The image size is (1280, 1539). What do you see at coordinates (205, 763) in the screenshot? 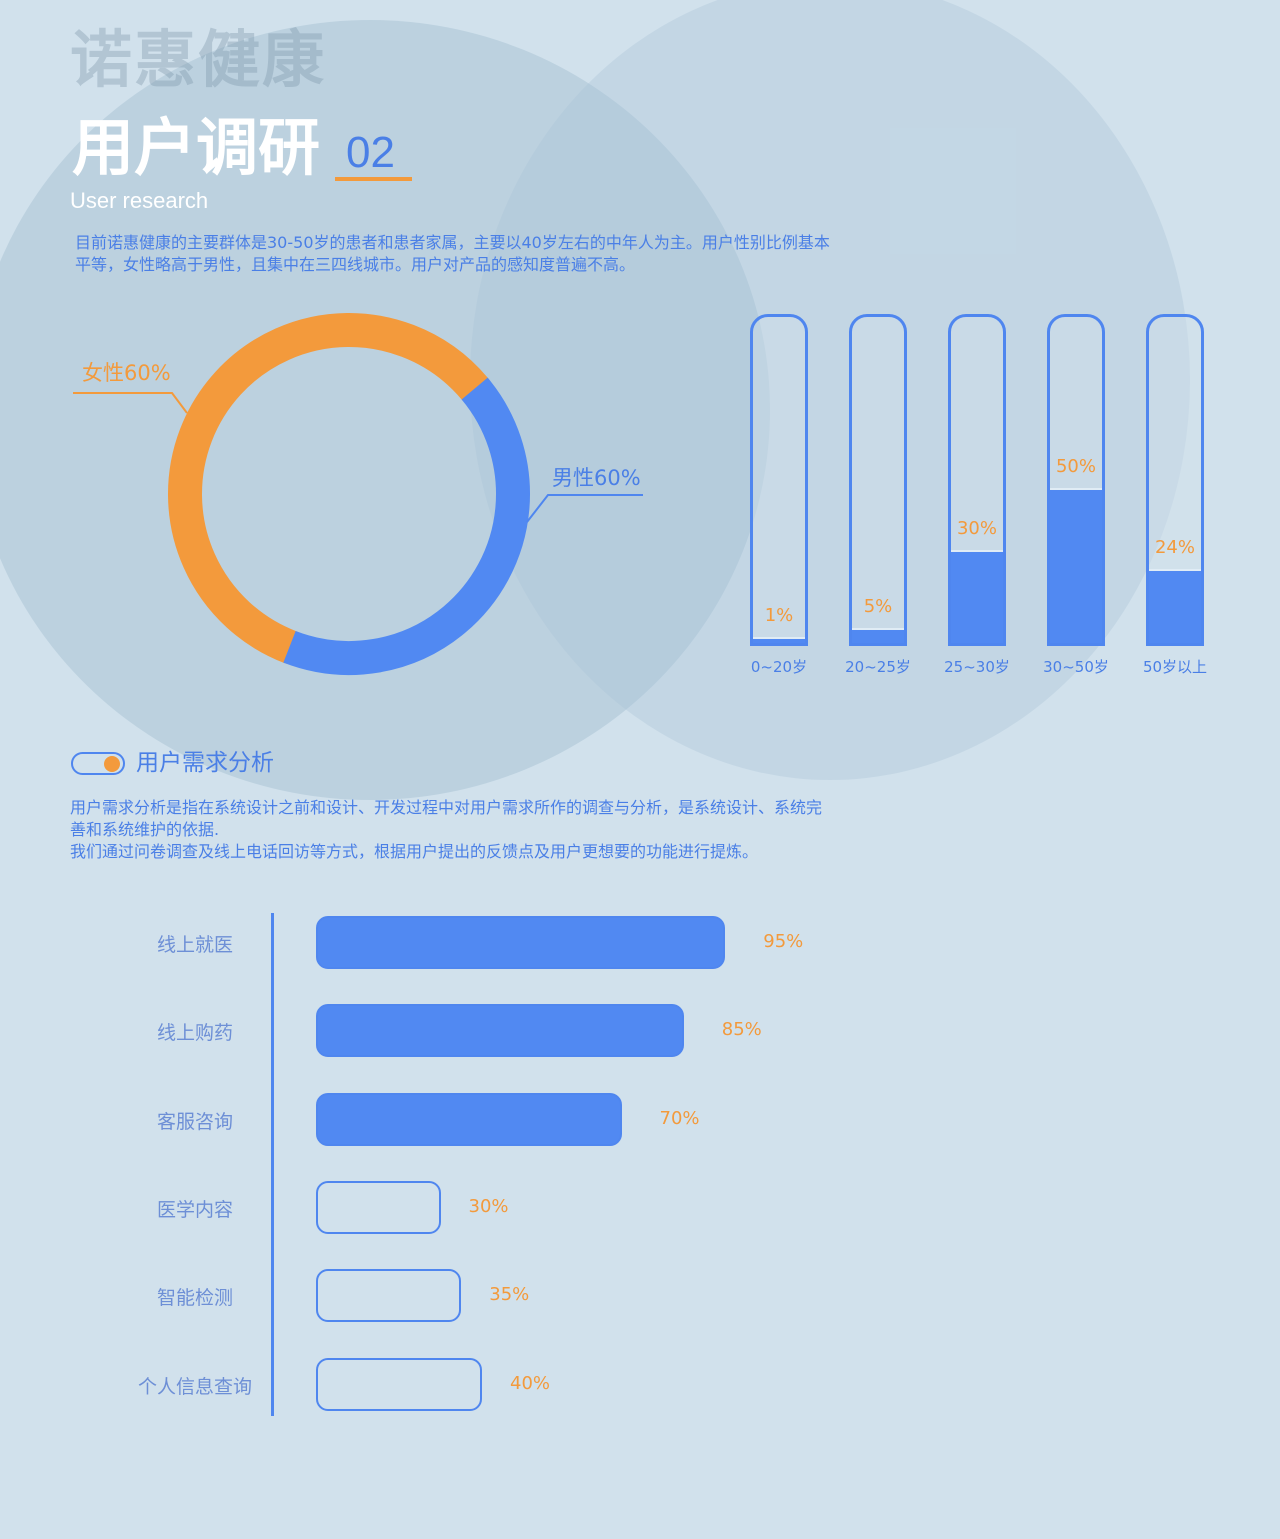
I see `section-title: 用户需求分析` at bounding box center [205, 763].